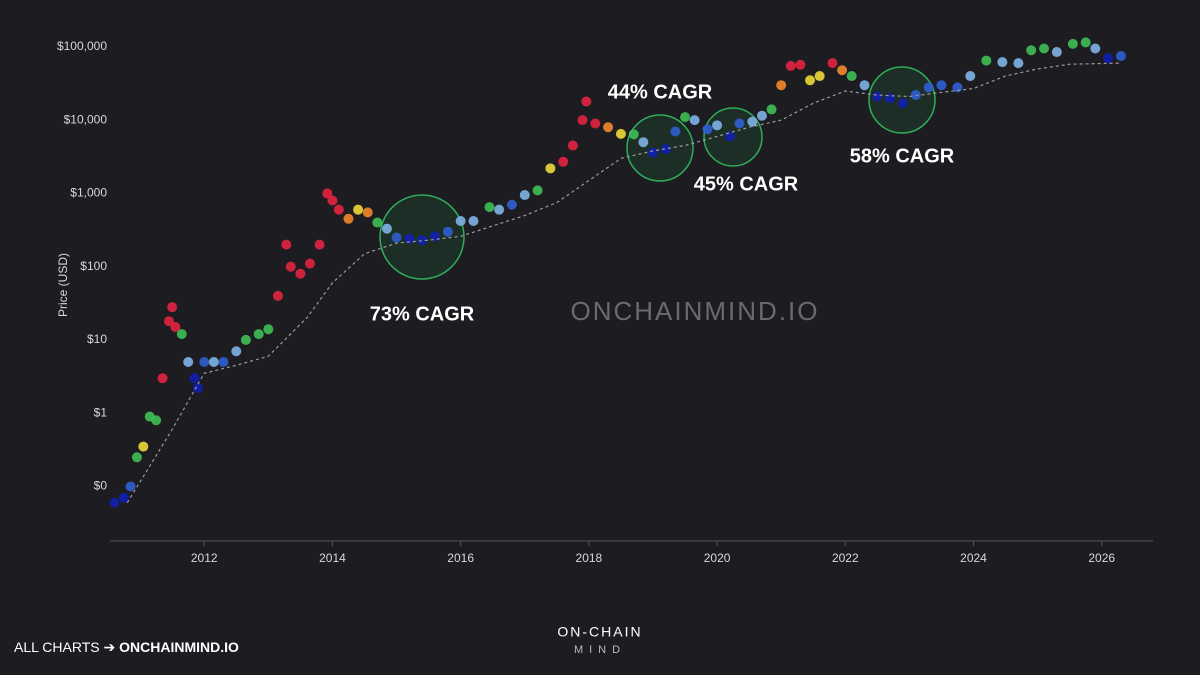 This screenshot has height=675, width=1200. What do you see at coordinates (88, 193) in the screenshot?
I see `y-tick-label: $1,000` at bounding box center [88, 193].